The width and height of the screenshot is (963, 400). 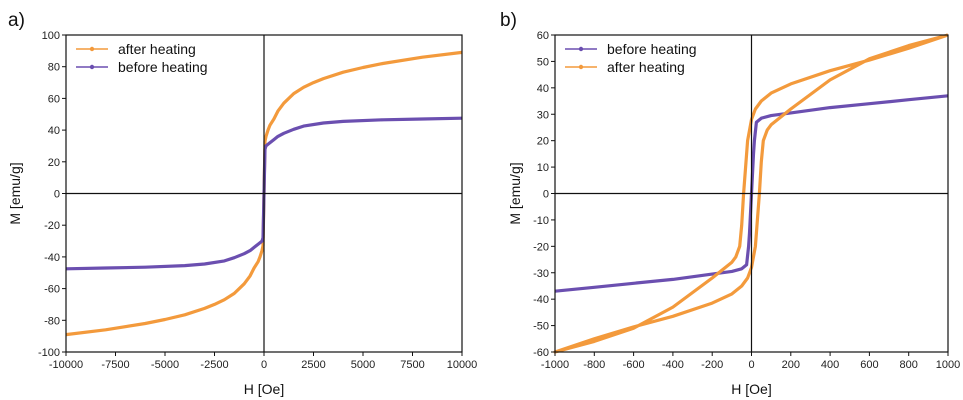 I want to click on x-tick-label: -800, so click(x=594, y=365).